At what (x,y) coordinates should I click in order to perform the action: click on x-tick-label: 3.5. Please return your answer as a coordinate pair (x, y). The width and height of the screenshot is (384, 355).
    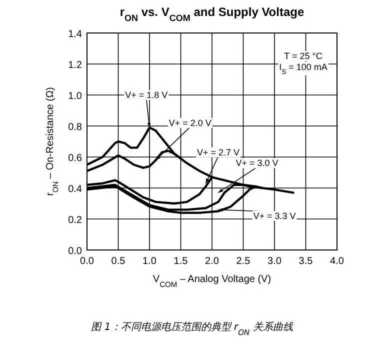
    Looking at the image, I should click on (306, 261).